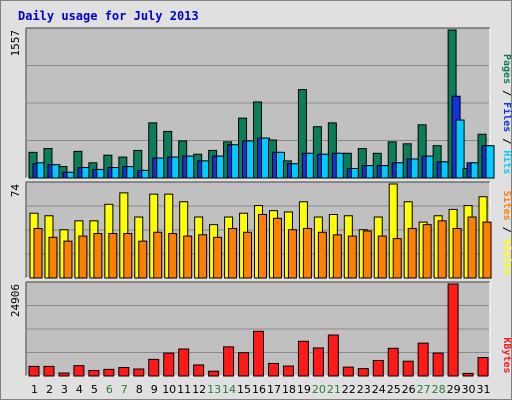 This screenshot has width=512, height=400. What do you see at coordinates (169, 389) in the screenshot?
I see `x-tick-label-day-10: 10` at bounding box center [169, 389].